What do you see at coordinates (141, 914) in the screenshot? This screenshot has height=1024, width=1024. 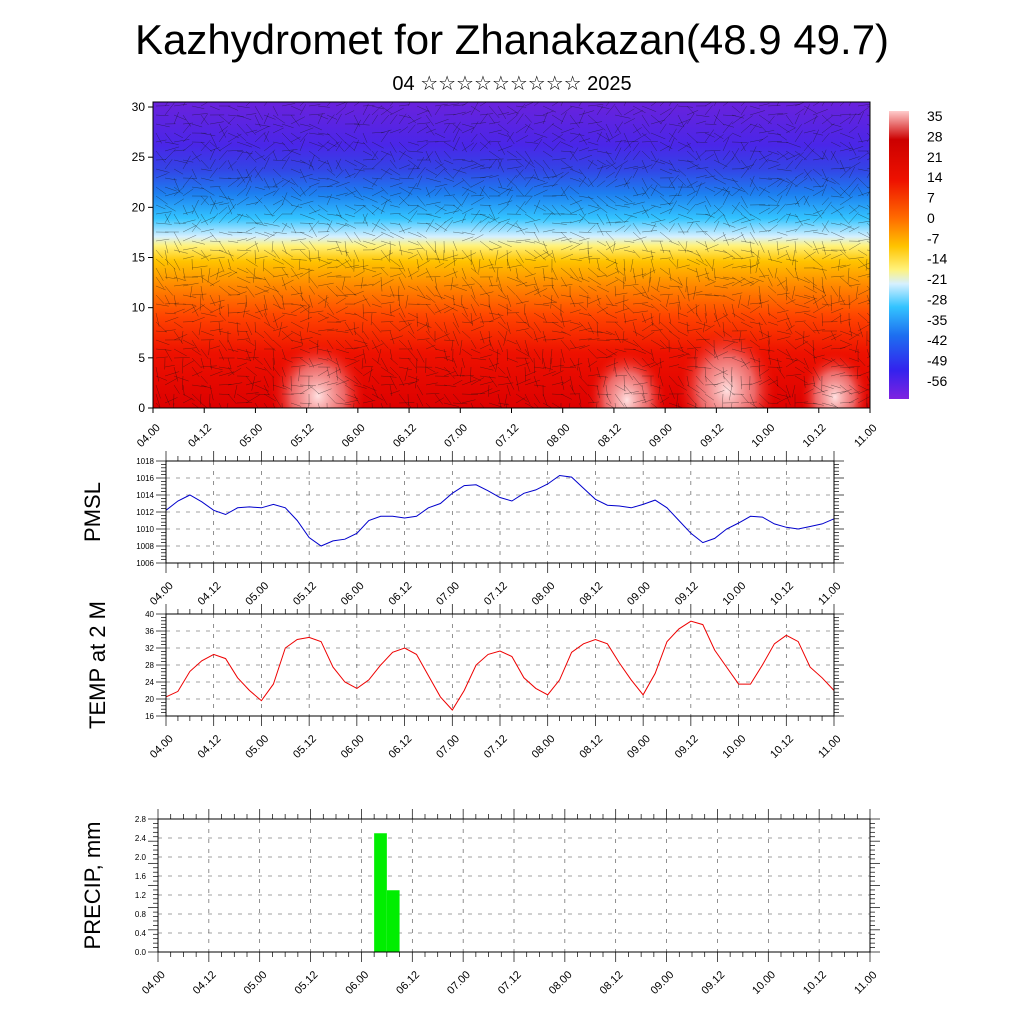 I see `y-tick-label: 0.8` at bounding box center [141, 914].